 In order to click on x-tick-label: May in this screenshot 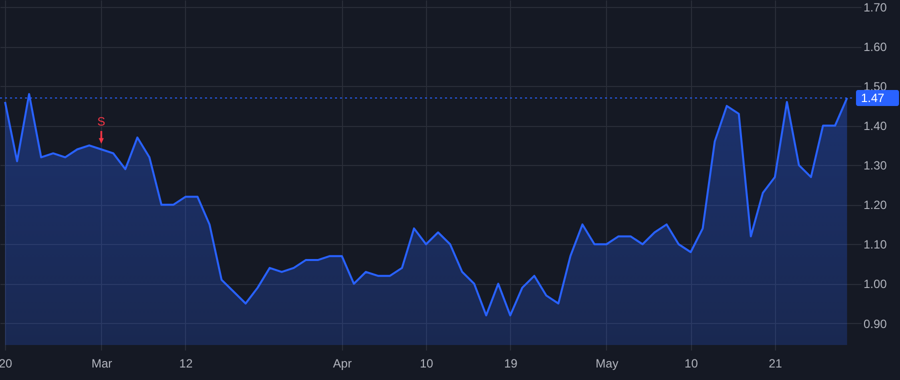, I will do `click(607, 363)`.